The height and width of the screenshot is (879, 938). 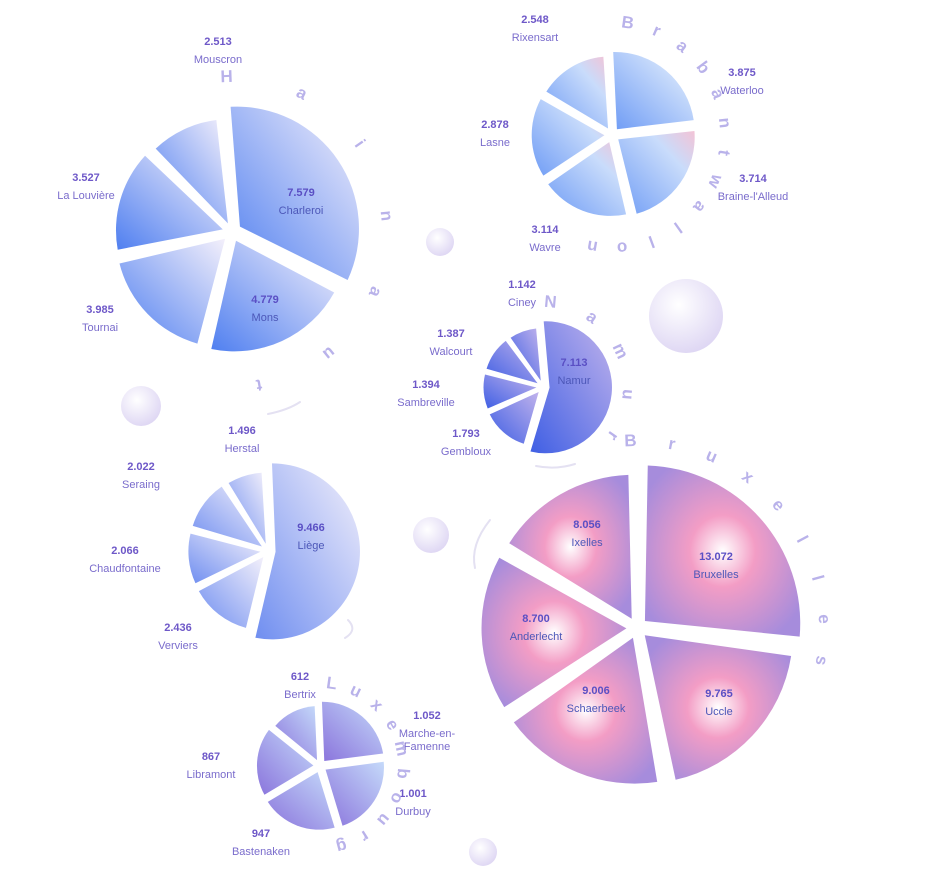 What do you see at coordinates (596, 691) in the screenshot?
I see `slice-value-schaerbeek: 9.006` at bounding box center [596, 691].